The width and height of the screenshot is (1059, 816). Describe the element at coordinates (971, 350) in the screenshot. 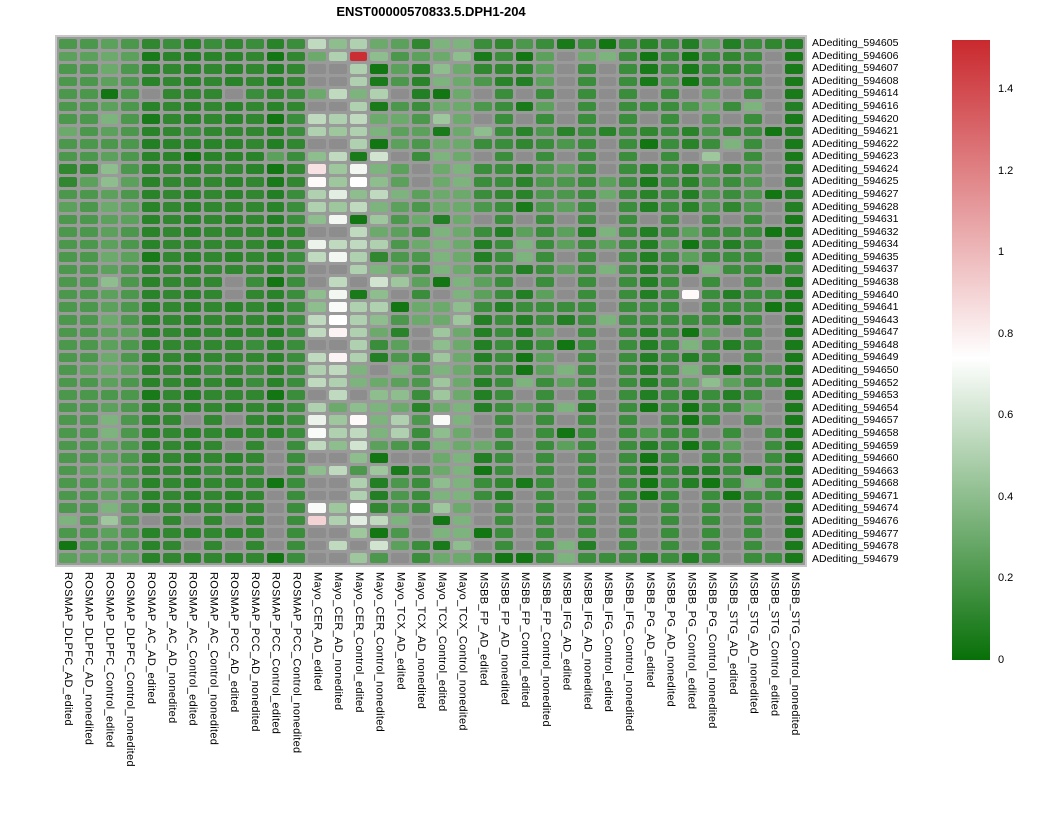

I see `colorbar` at that location.